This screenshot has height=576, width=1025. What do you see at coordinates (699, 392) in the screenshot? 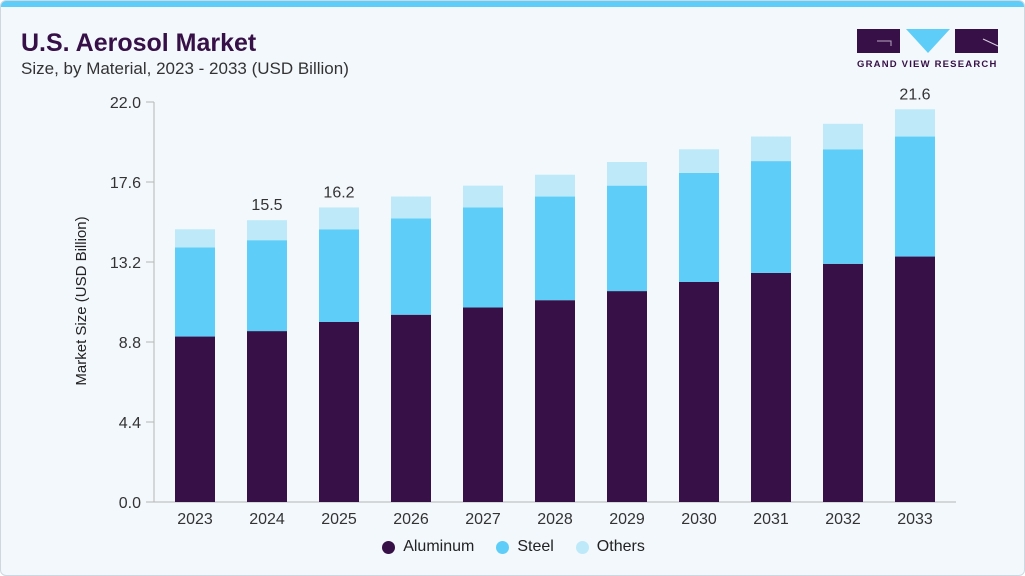
I see `bar-aluminum-2030` at bounding box center [699, 392].